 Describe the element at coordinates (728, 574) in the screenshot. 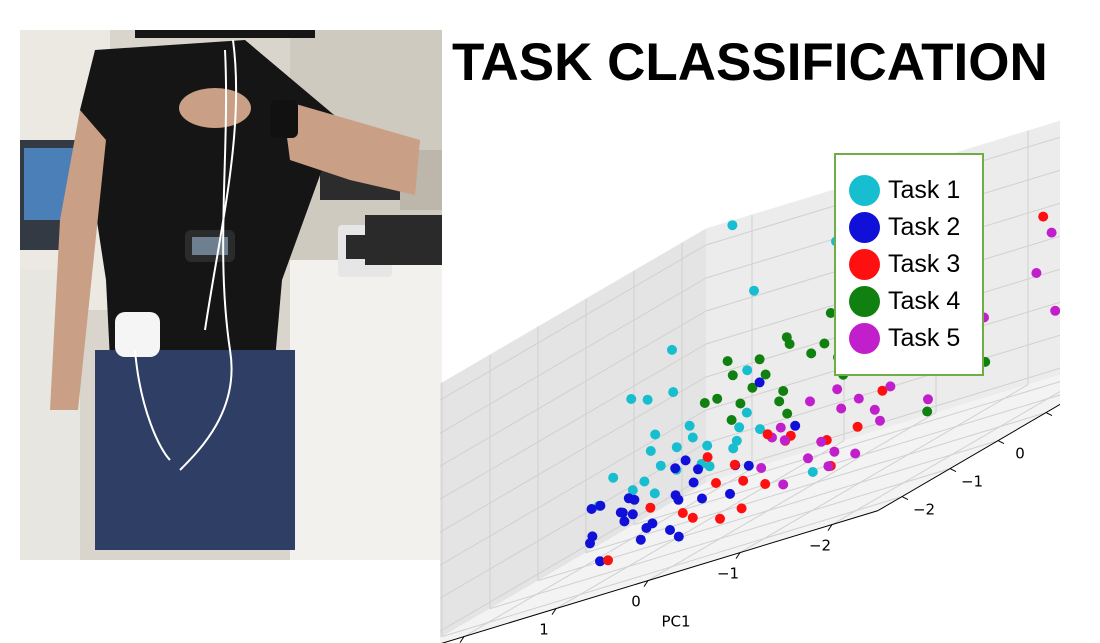

I see `x-tick-label: −1` at that location.